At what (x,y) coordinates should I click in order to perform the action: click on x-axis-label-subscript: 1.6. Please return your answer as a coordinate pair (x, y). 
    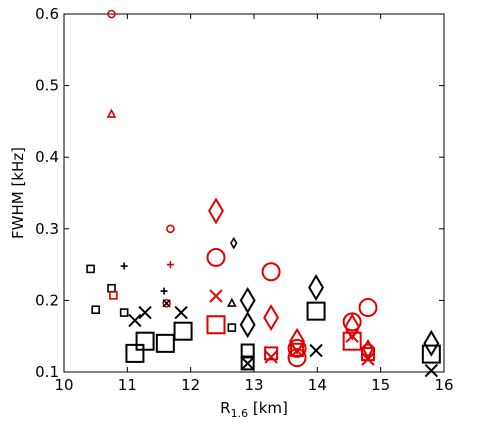
    Looking at the image, I should click on (240, 413).